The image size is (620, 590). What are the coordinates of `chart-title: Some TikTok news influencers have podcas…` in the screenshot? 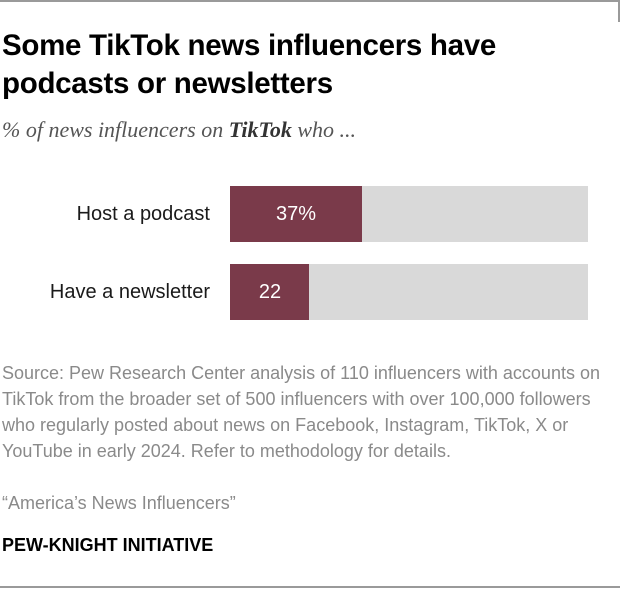 It's located at (249, 64).